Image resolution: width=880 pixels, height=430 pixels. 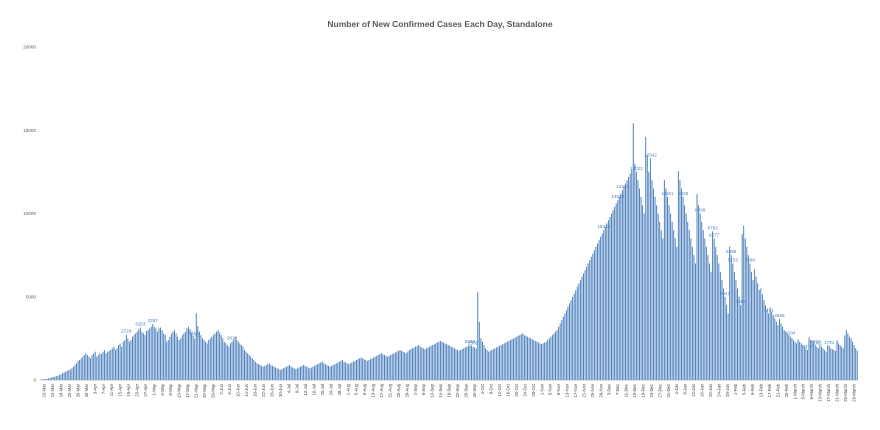 I want to click on x-tick-label: 30-Sep, so click(x=474, y=390).